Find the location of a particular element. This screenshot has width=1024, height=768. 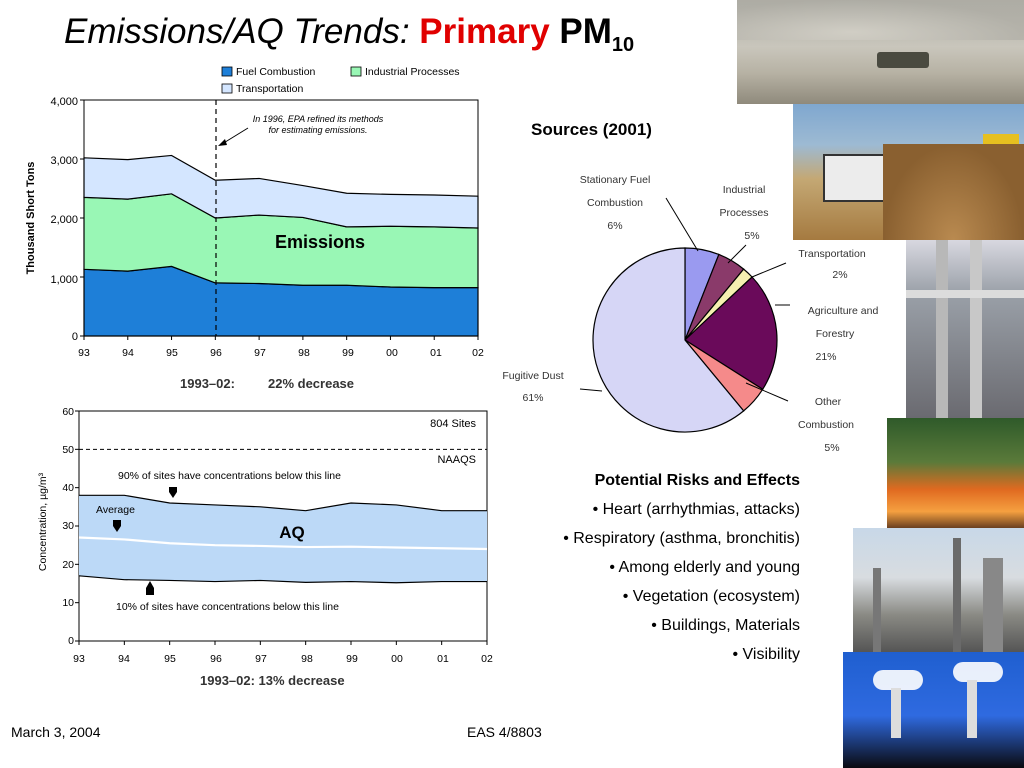

emis-ytick-3000: 3,000 is located at coordinates (64, 161).